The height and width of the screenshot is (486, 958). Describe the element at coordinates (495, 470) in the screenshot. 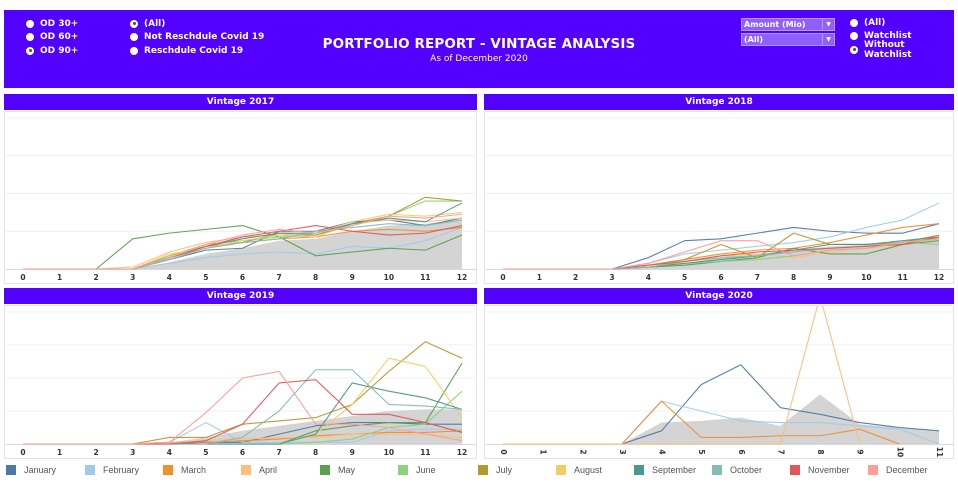

I see `legend-item-july: July` at that location.